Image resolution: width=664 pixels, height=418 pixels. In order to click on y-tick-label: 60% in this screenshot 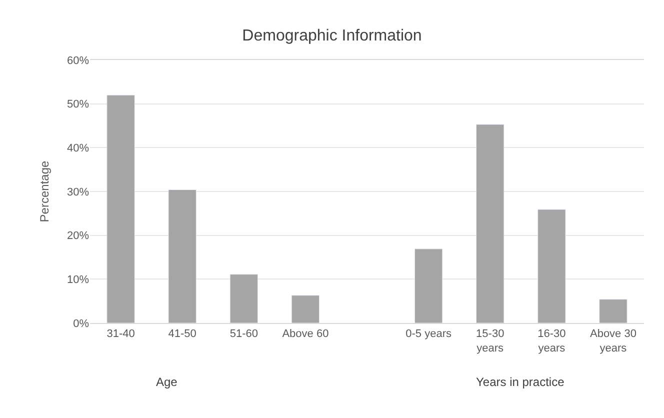, I will do `click(78, 60)`.